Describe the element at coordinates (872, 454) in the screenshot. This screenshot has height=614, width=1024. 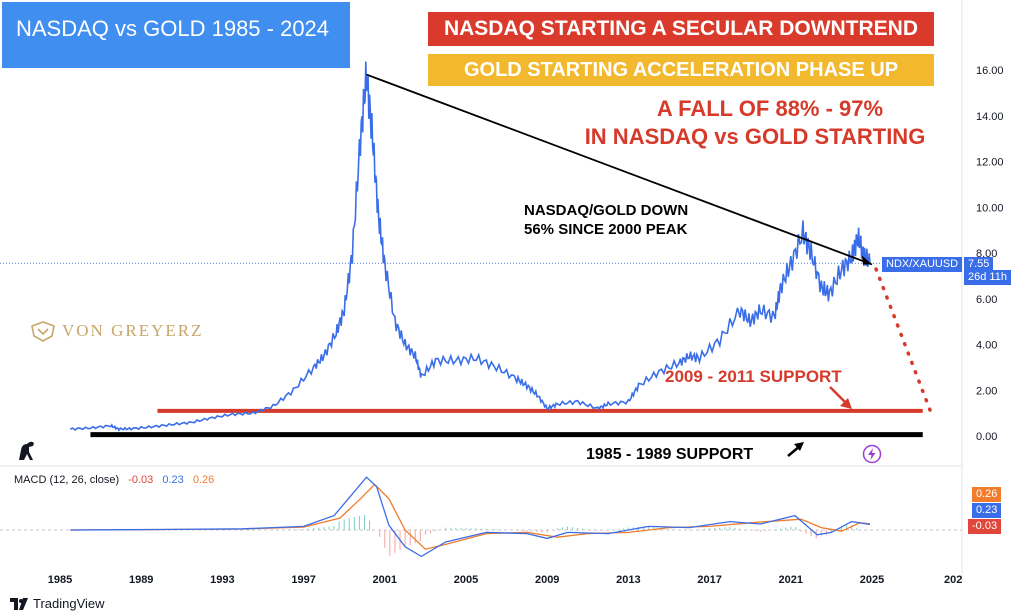
I see `lightning-icon` at that location.